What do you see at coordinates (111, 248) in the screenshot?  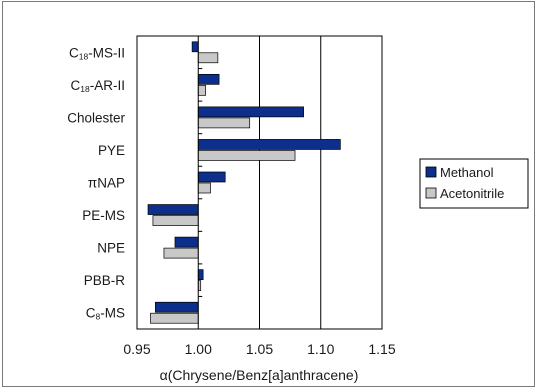 I see `category-label: NPE` at bounding box center [111, 248].